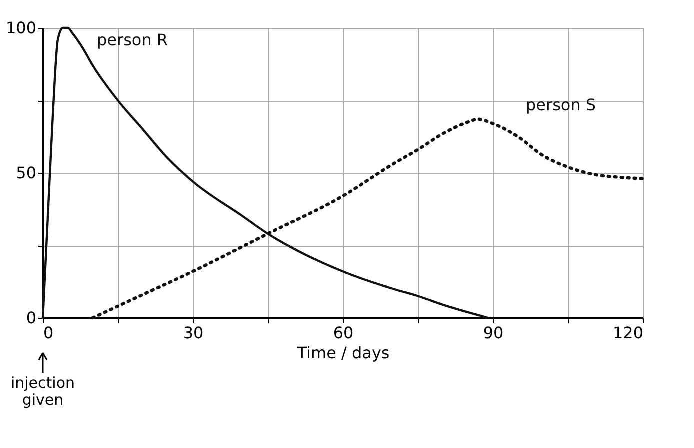  Describe the element at coordinates (132, 40) in the screenshot. I see `series-label: person R` at that location.